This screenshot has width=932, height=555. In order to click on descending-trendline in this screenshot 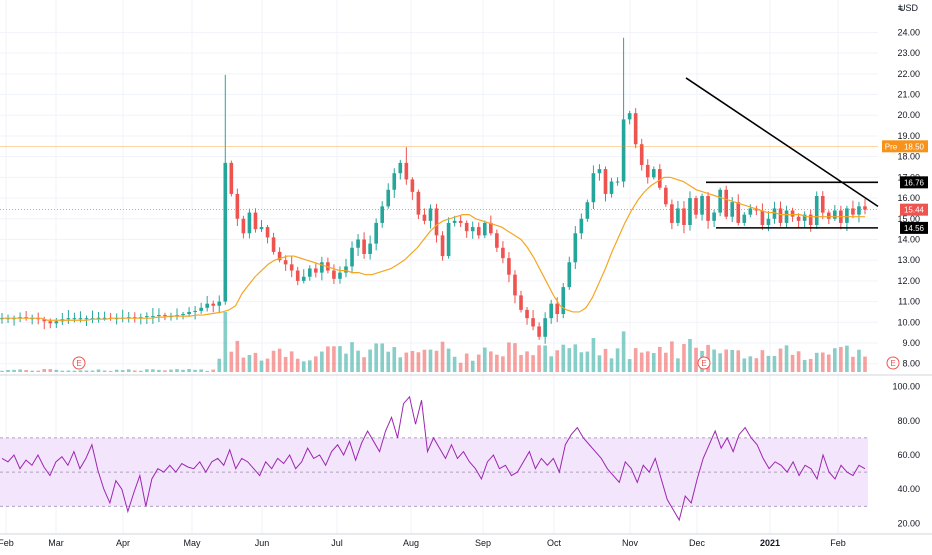, I will do `click(782, 142)`.